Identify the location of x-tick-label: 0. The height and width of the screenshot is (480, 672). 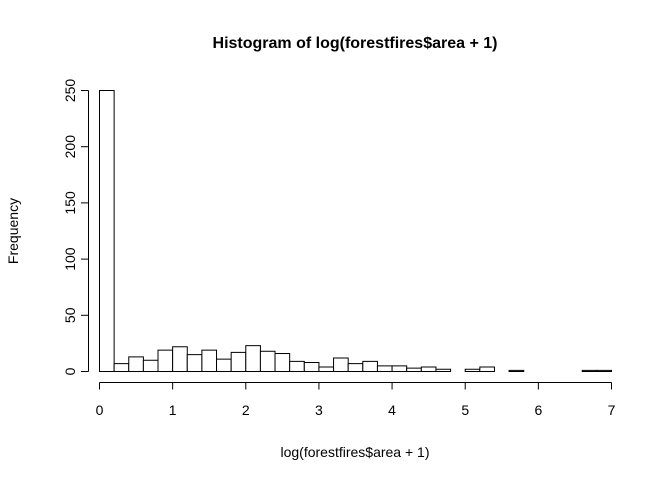
(100, 410).